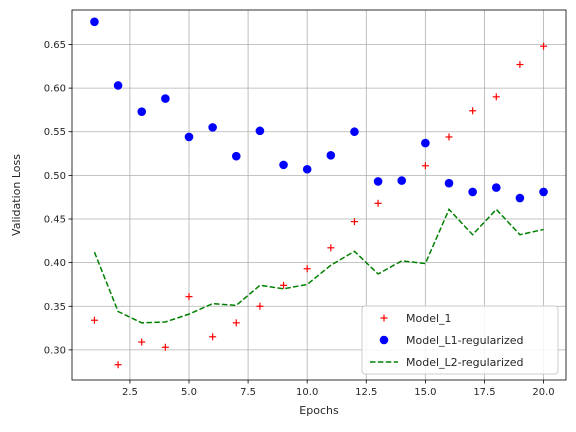 Image resolution: width=576 pixels, height=432 pixels. I want to click on legend-box, so click(460, 340).